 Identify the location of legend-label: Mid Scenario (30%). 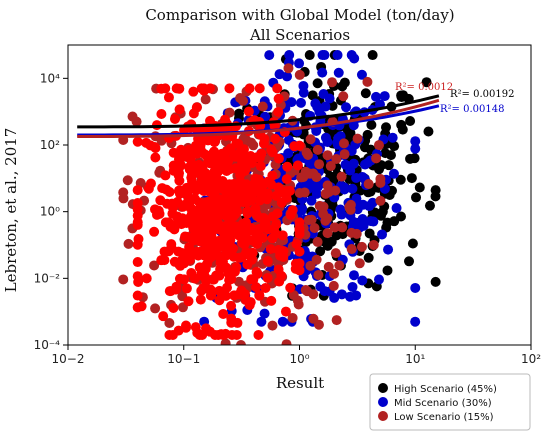
(443, 403).